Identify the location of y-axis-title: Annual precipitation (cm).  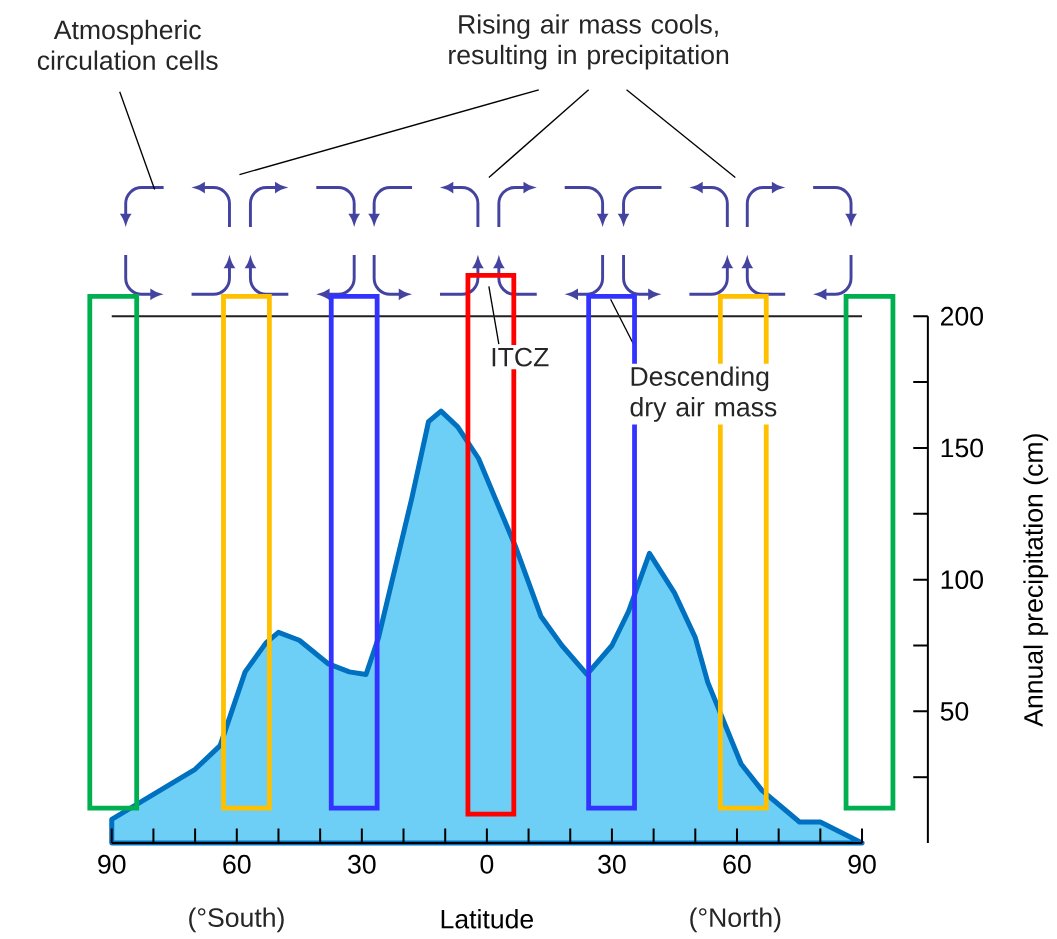
(1036, 580).